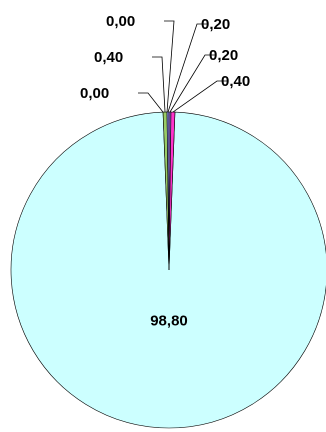 This screenshot has width=326, height=432. Describe the element at coordinates (223, 55) in the screenshot. I see `slice-label-5: 0,20` at that location.